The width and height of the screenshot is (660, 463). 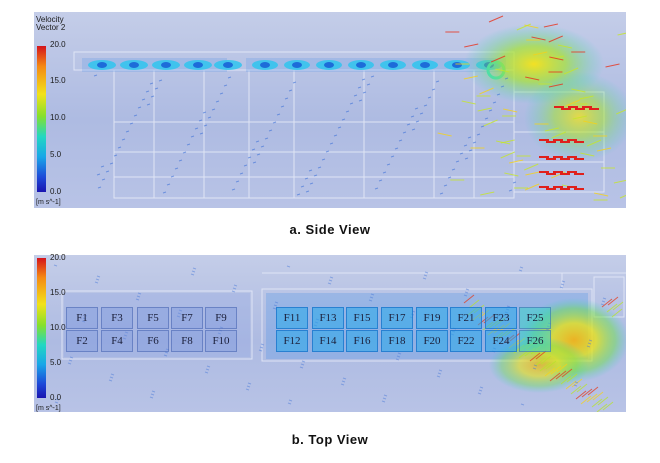 What do you see at coordinates (58, 257) in the screenshot?
I see `top-tick-20: 20.0` at bounding box center [58, 257].